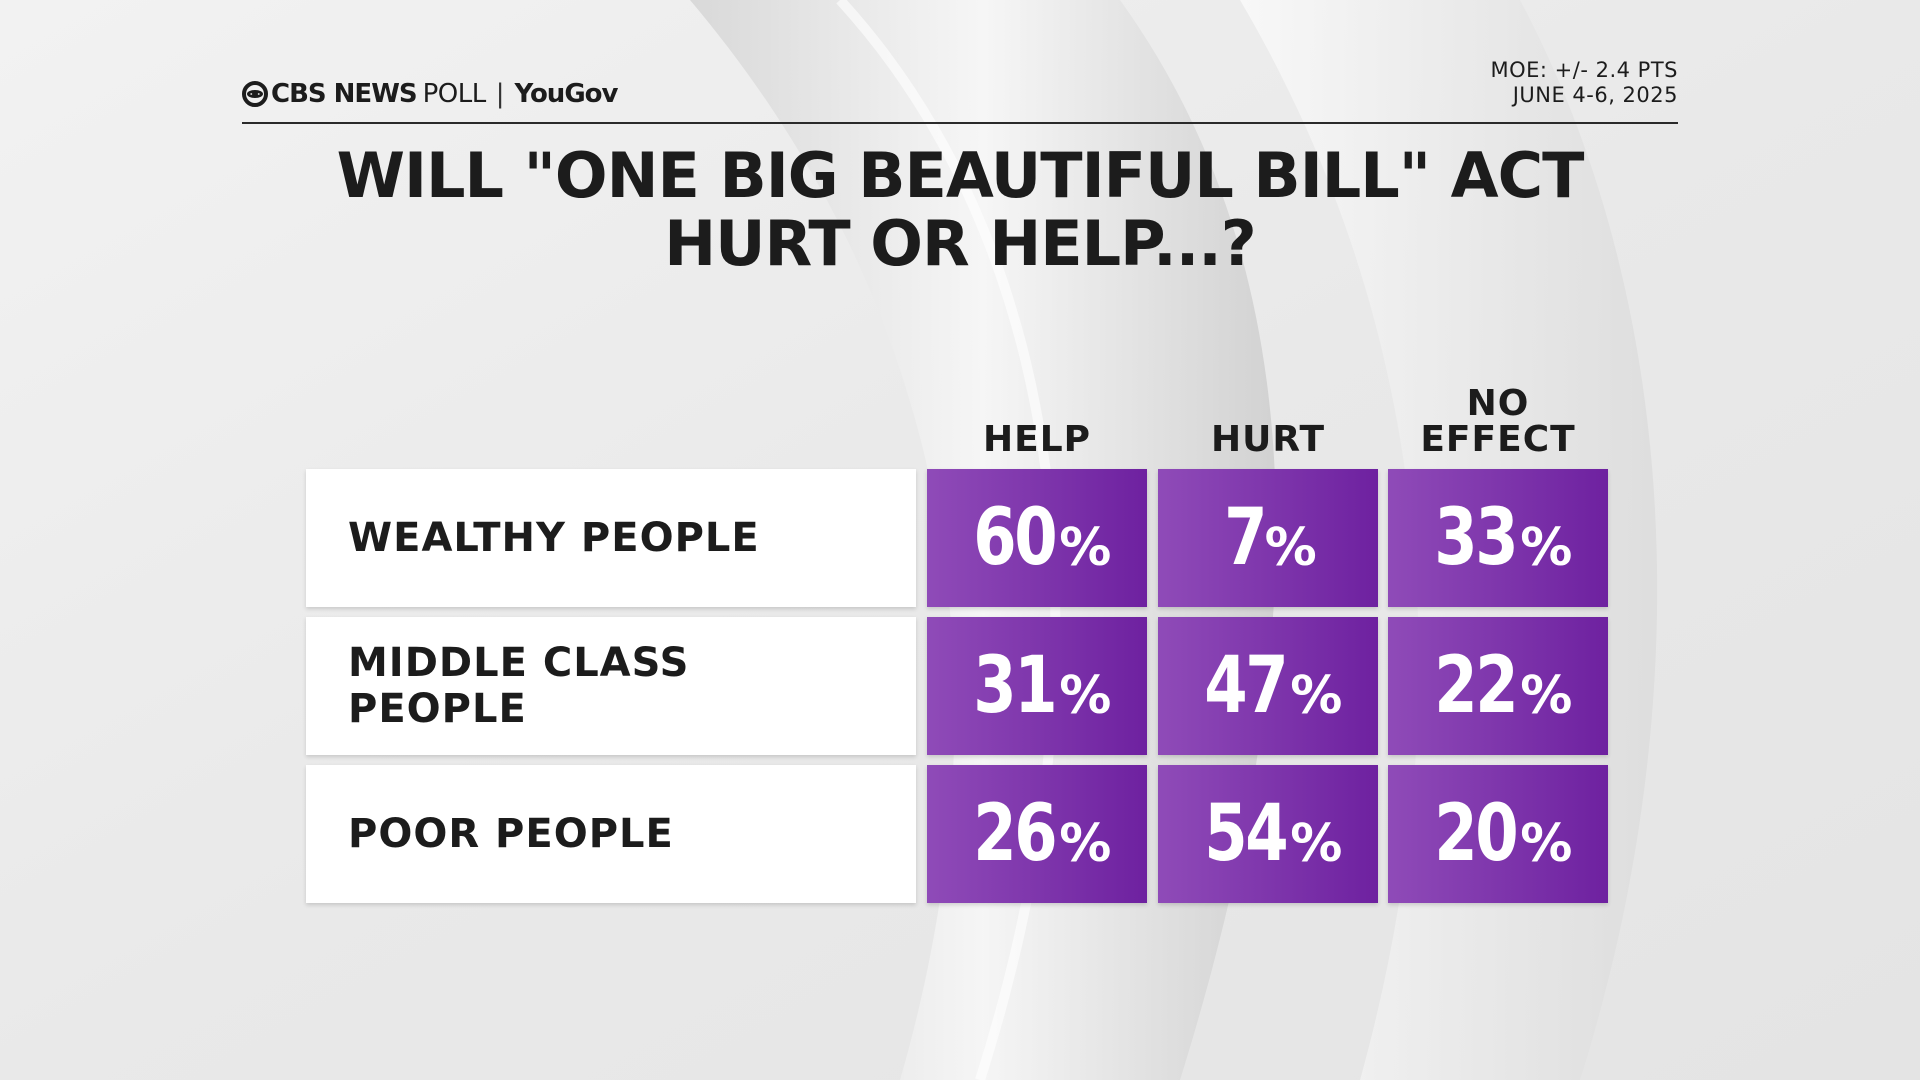  What do you see at coordinates (1245, 538) in the screenshot?
I see `value-number: 7` at bounding box center [1245, 538].